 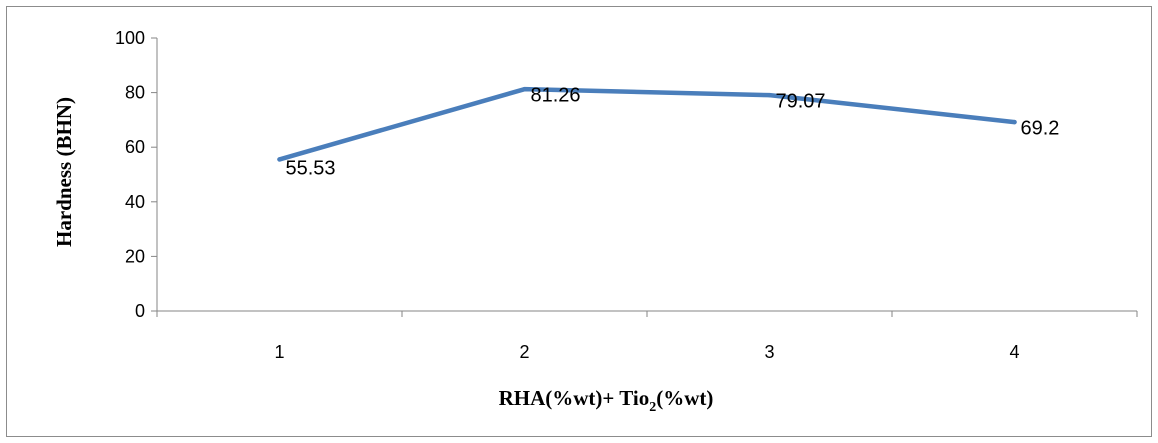 I want to click on x-tick-label: 4, so click(x=1014, y=352).